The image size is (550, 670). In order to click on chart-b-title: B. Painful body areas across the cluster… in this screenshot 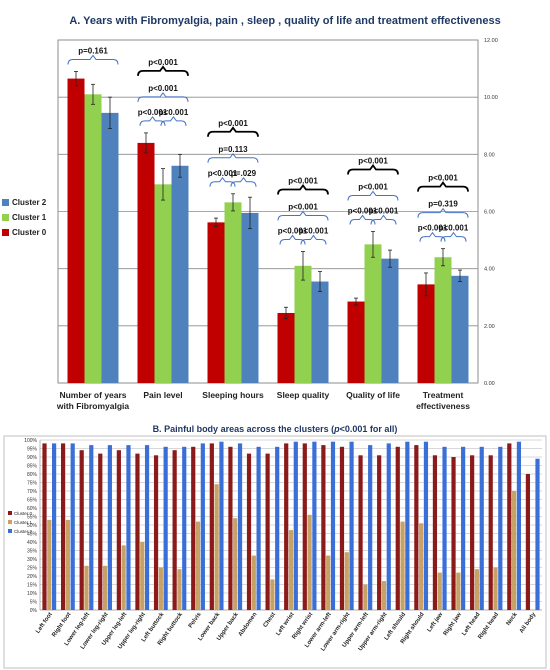, I will do `click(275, 429)`.